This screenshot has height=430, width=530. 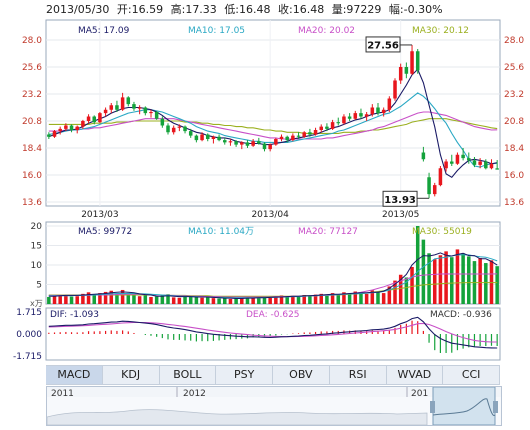 What do you see at coordinates (36, 303) in the screenshot?
I see `volume-unit-label: x万` at bounding box center [36, 303].